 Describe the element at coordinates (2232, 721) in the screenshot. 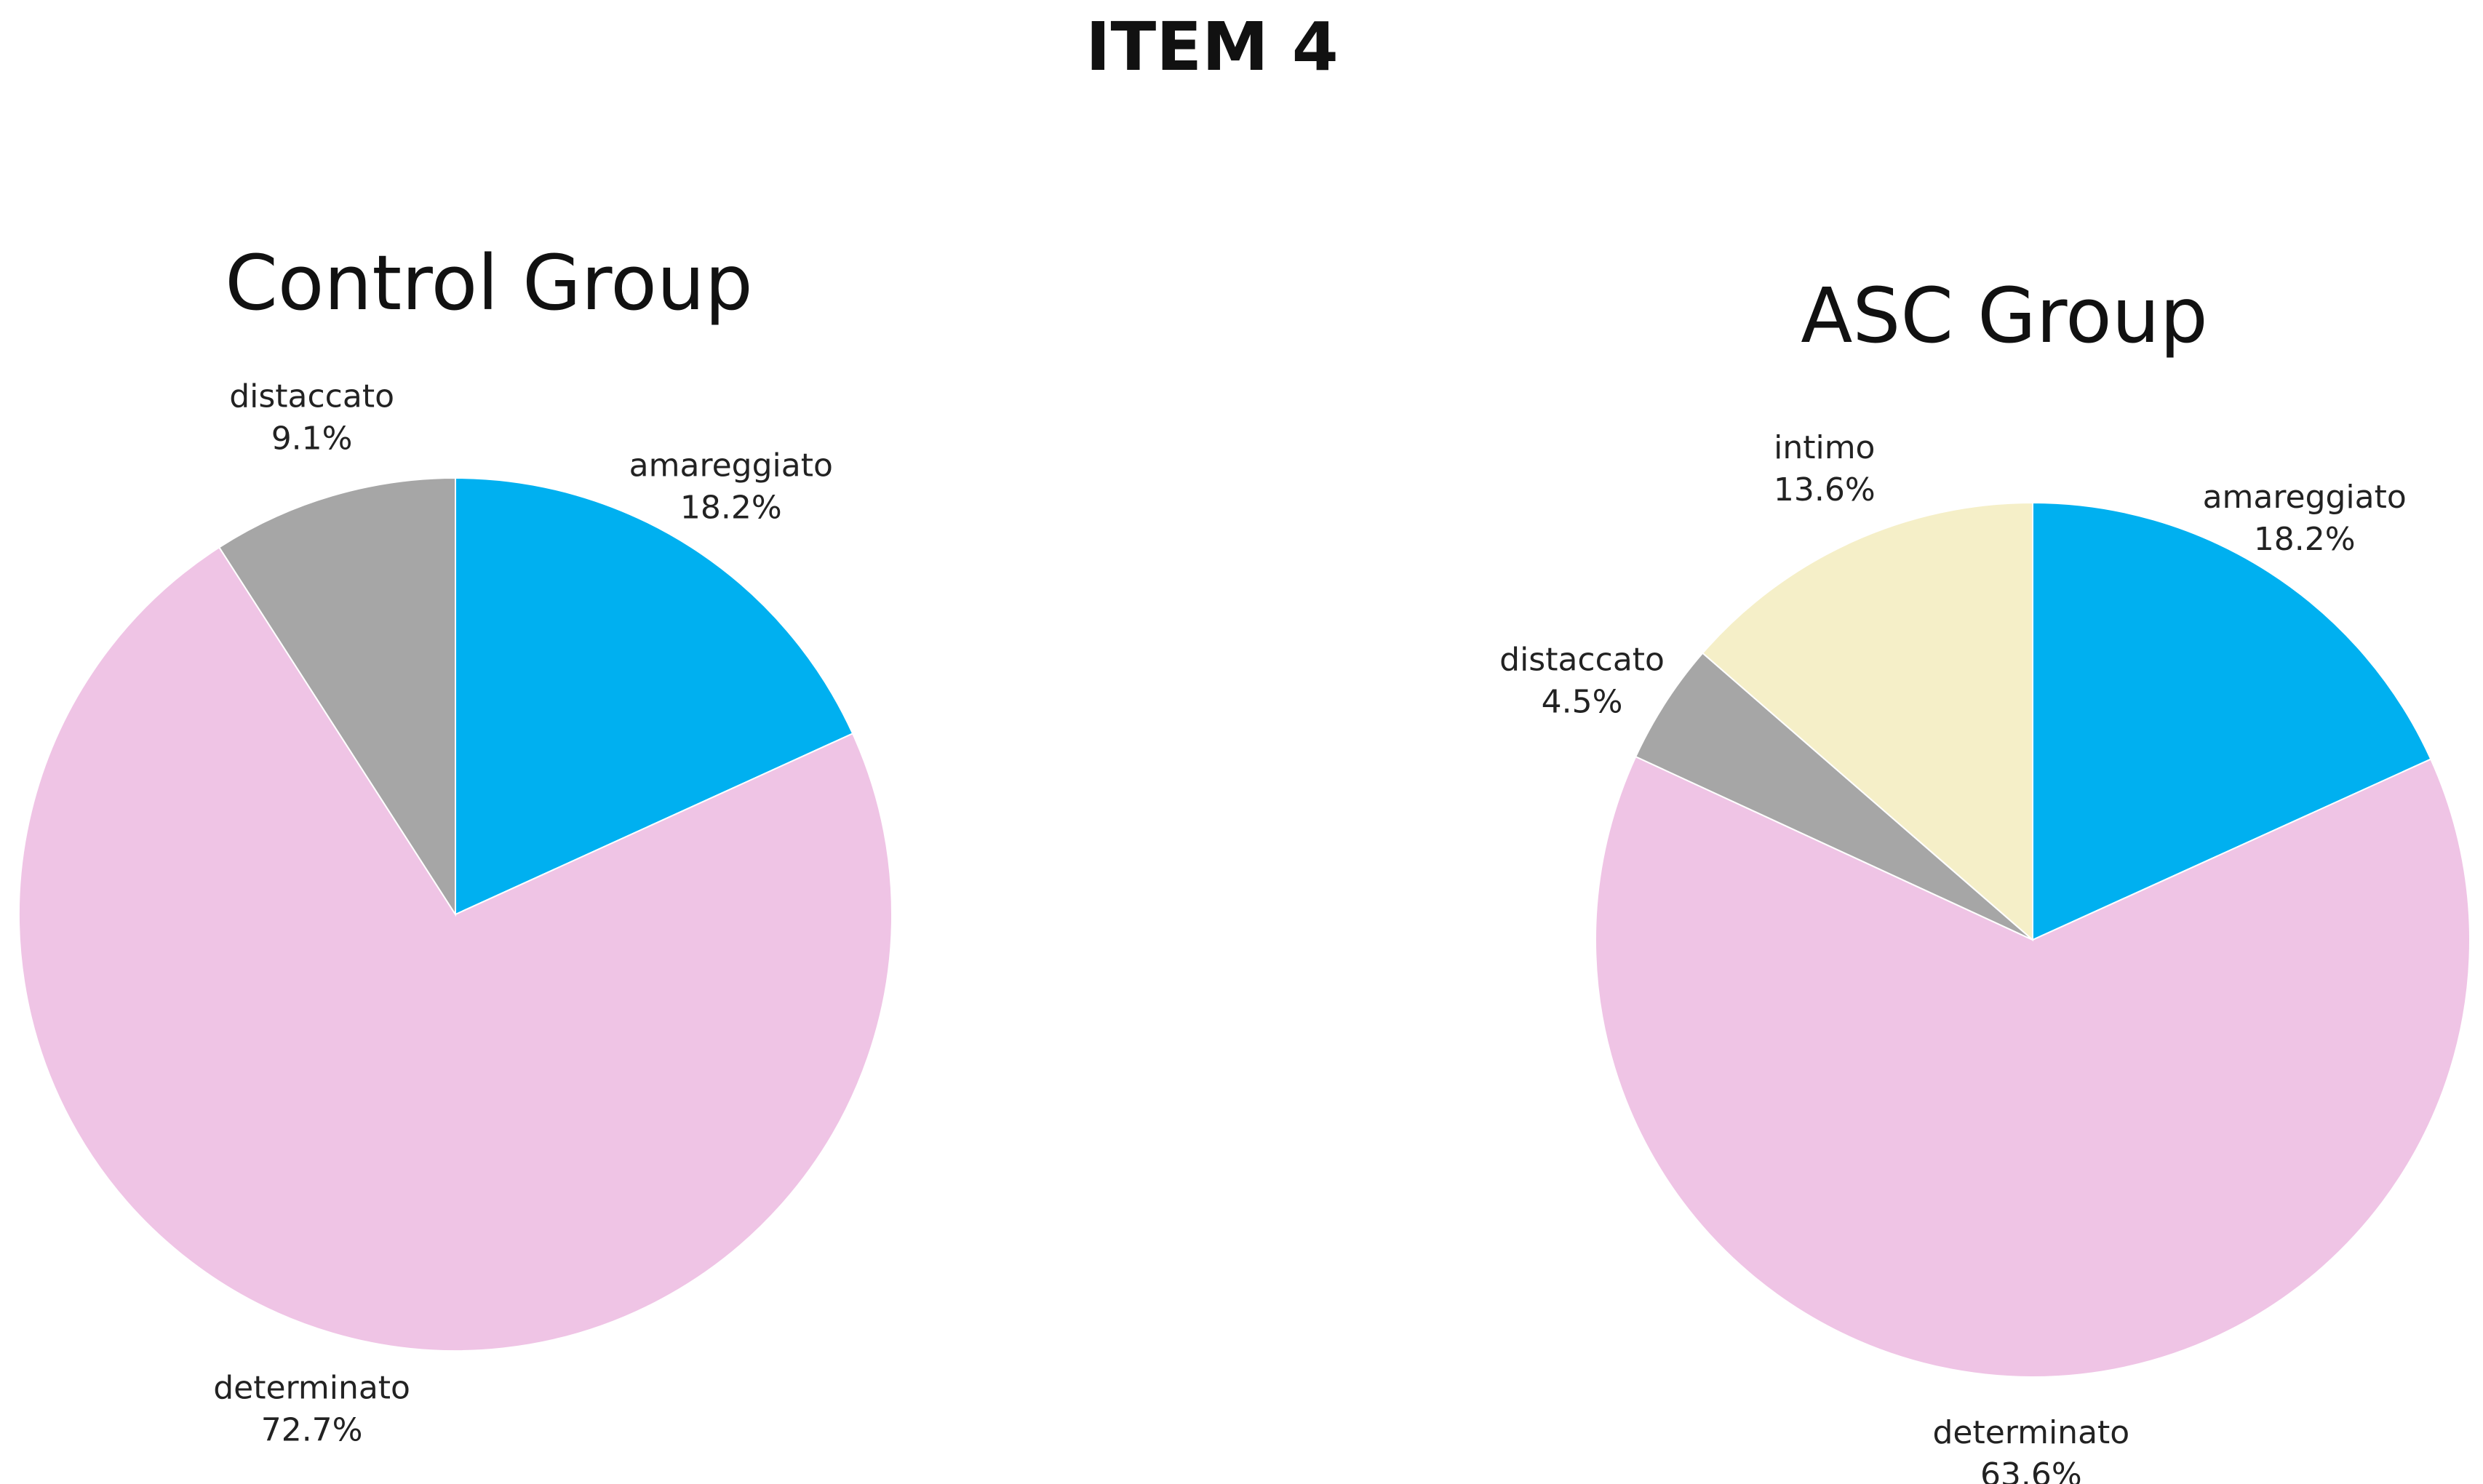

I see `asc-group-slice-amareggiato` at that location.